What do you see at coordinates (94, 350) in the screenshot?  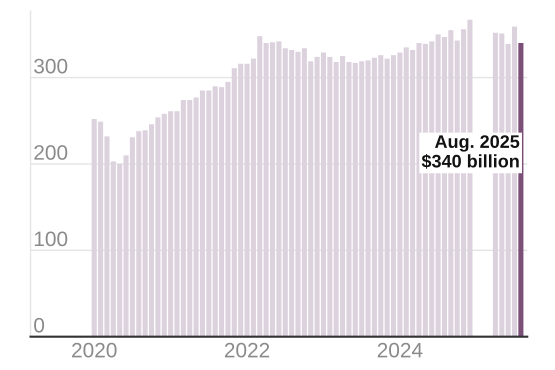 I see `x-tick-label: 2020` at bounding box center [94, 350].